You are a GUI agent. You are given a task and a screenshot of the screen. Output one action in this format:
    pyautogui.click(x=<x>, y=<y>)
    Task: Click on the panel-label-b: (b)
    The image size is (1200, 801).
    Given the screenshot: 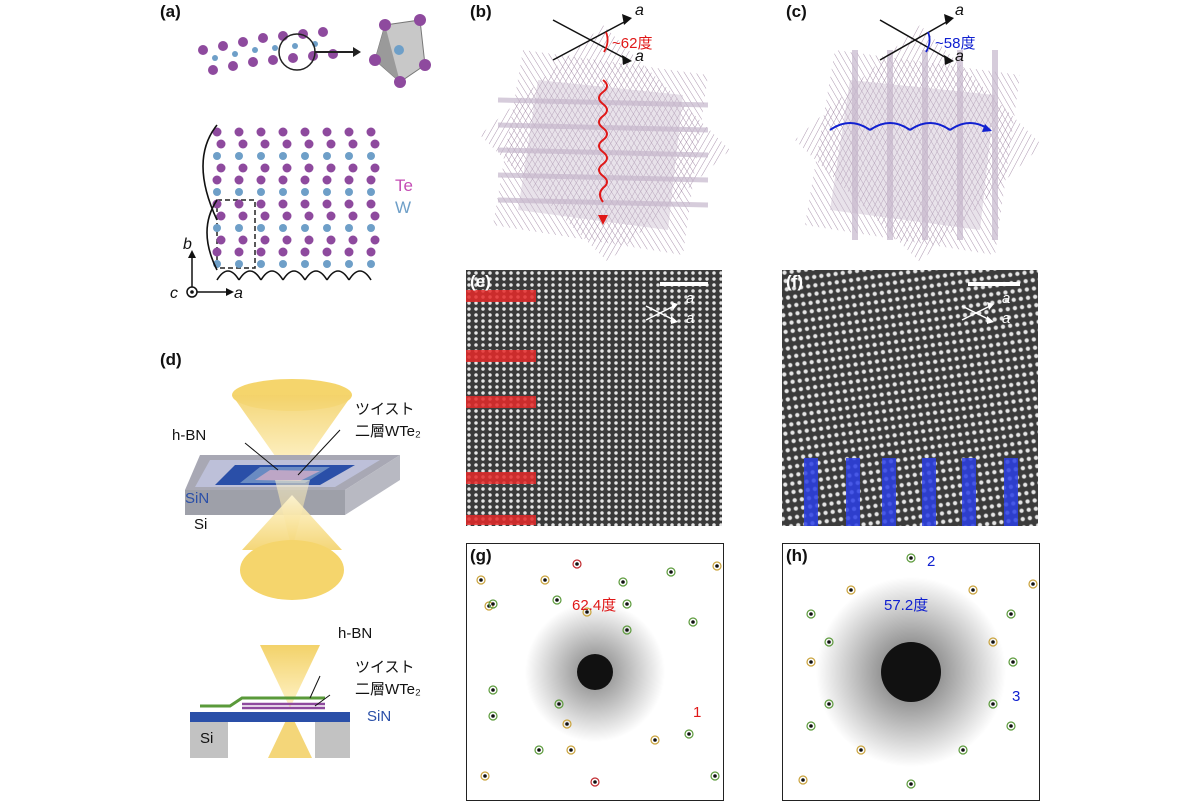 What is the action you would take?
    pyautogui.click(x=481, y=11)
    